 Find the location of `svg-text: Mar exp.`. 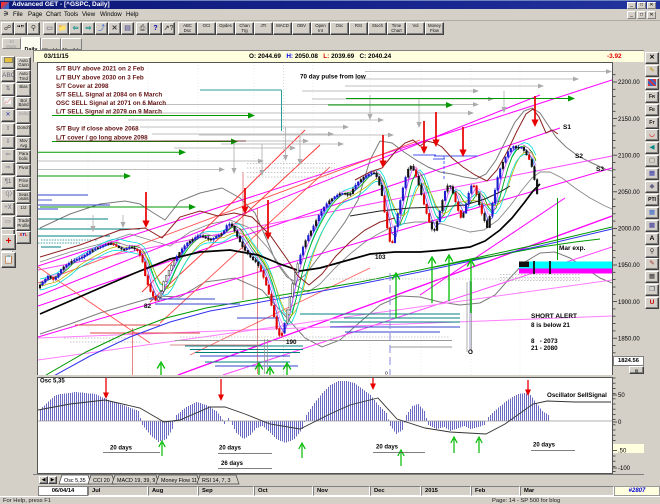

svg-text: Mar exp. is located at coordinates (572, 248).